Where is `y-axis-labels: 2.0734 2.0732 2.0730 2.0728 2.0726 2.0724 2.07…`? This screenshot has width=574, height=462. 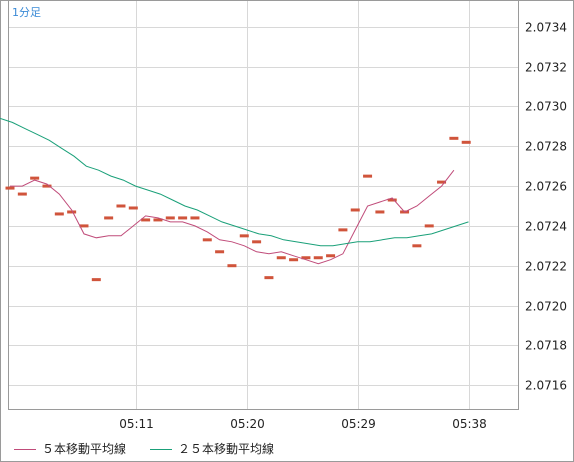 y-axis-labels: 2.0734 2.0732 2.0730 2.0728 2.0726 2.0724 2.07… is located at coordinates (546, 207).